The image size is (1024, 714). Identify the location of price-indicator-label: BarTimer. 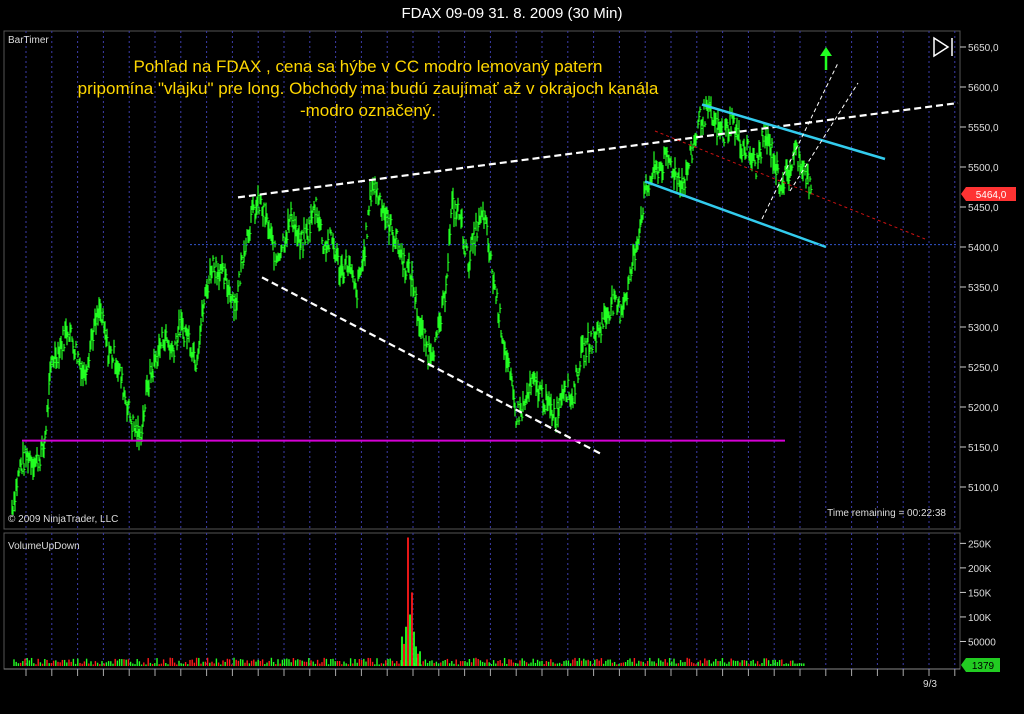
(28, 40).